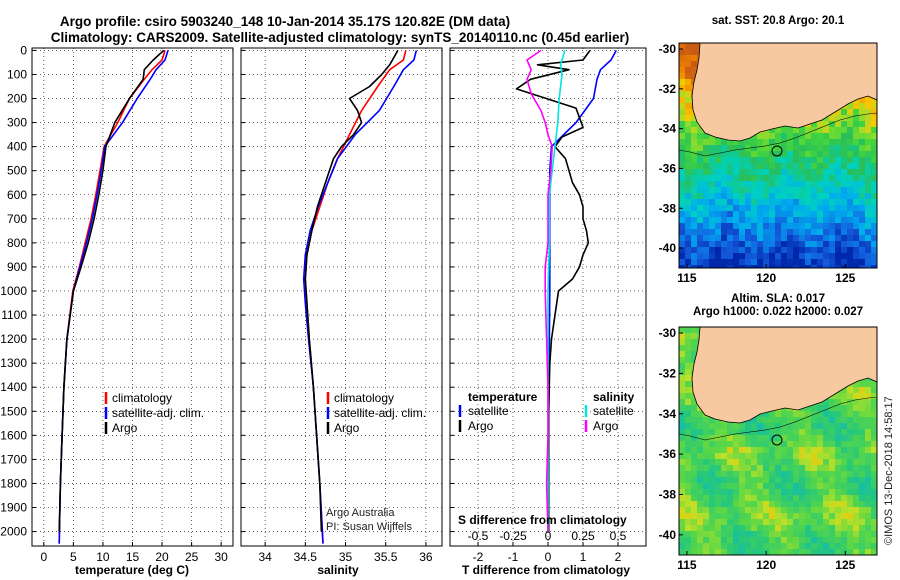 The image size is (900, 580). Describe the element at coordinates (13, 339) in the screenshot. I see `depth-tick-label: 1200` at that location.